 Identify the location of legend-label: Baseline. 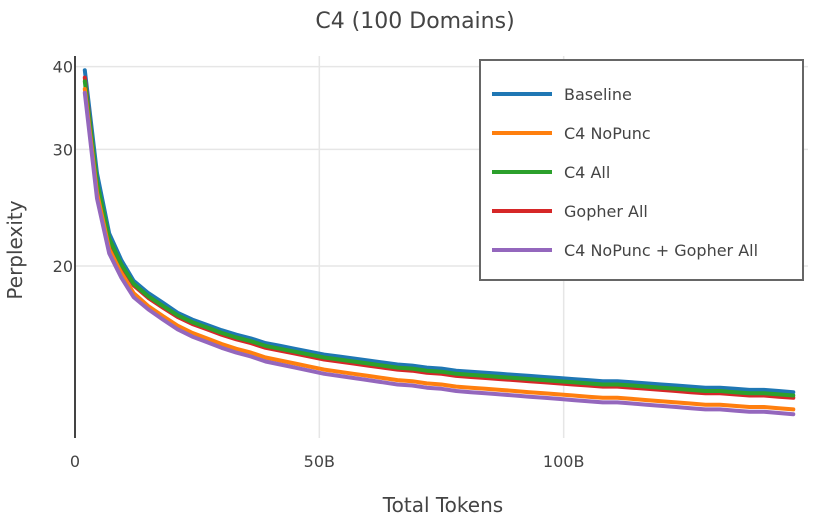
(598, 94).